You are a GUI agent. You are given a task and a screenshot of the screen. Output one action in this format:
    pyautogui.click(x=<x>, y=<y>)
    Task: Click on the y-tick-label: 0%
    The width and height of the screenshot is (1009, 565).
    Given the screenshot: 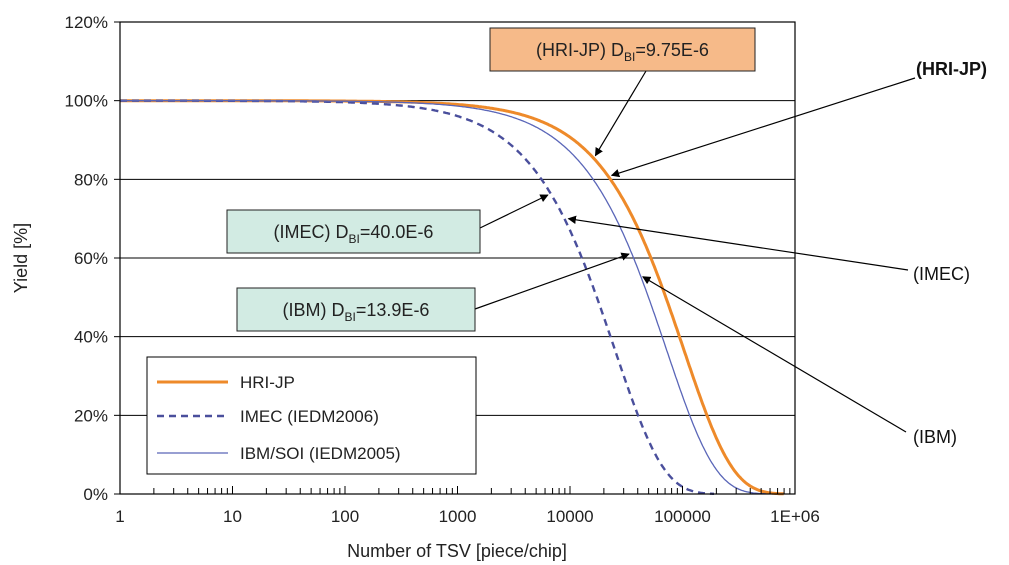 What is the action you would take?
    pyautogui.click(x=95, y=494)
    